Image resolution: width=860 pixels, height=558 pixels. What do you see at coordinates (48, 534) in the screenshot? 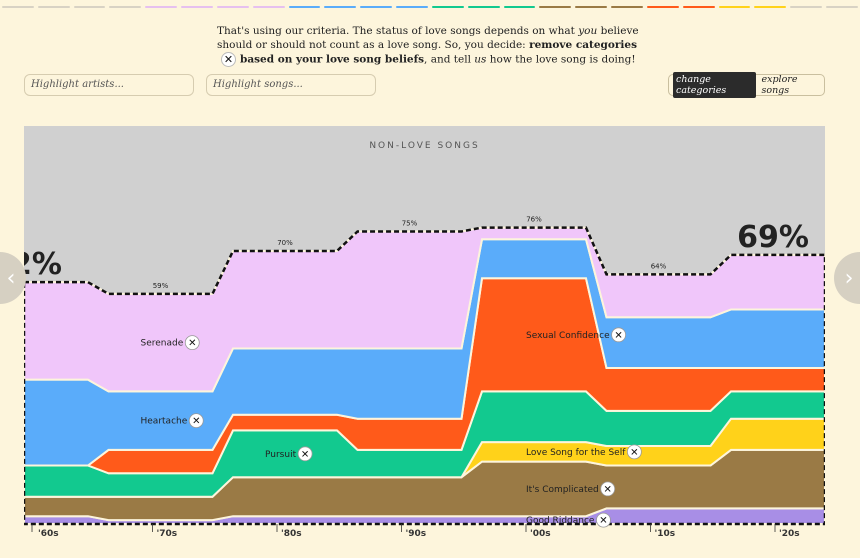
I see `x-tick-label: '60s` at bounding box center [48, 534].